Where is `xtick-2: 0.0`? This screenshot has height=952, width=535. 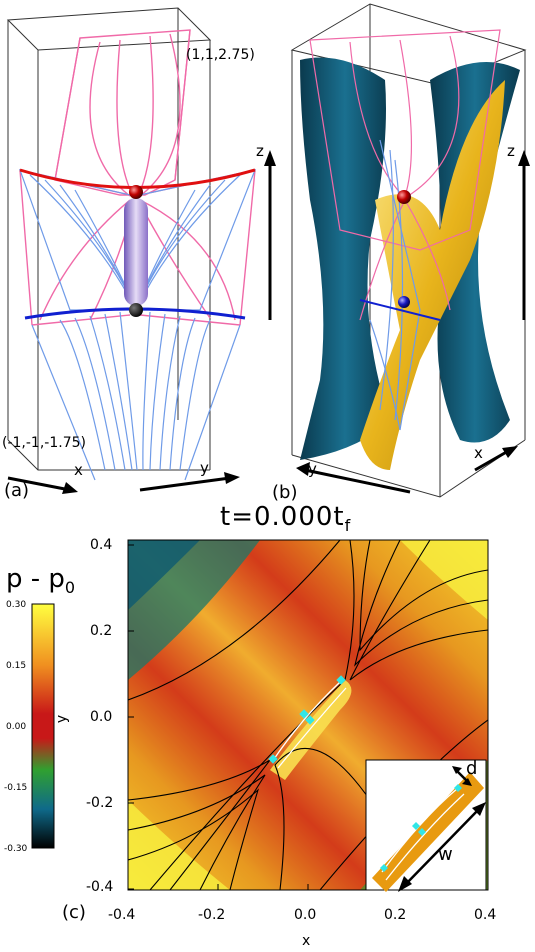 xtick-2: 0.0 is located at coordinates (305, 915).